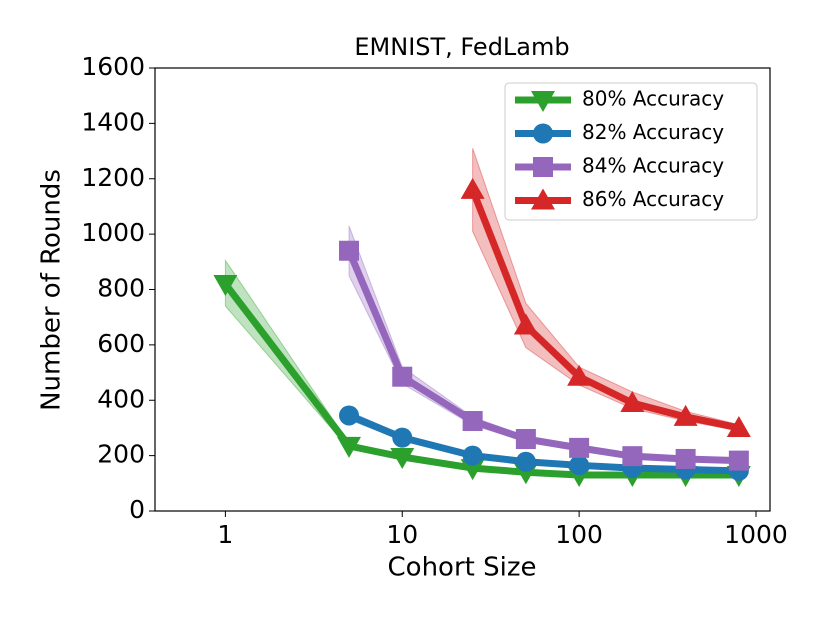  Describe the element at coordinates (137, 509) in the screenshot. I see `y-tick-label: 0` at that location.